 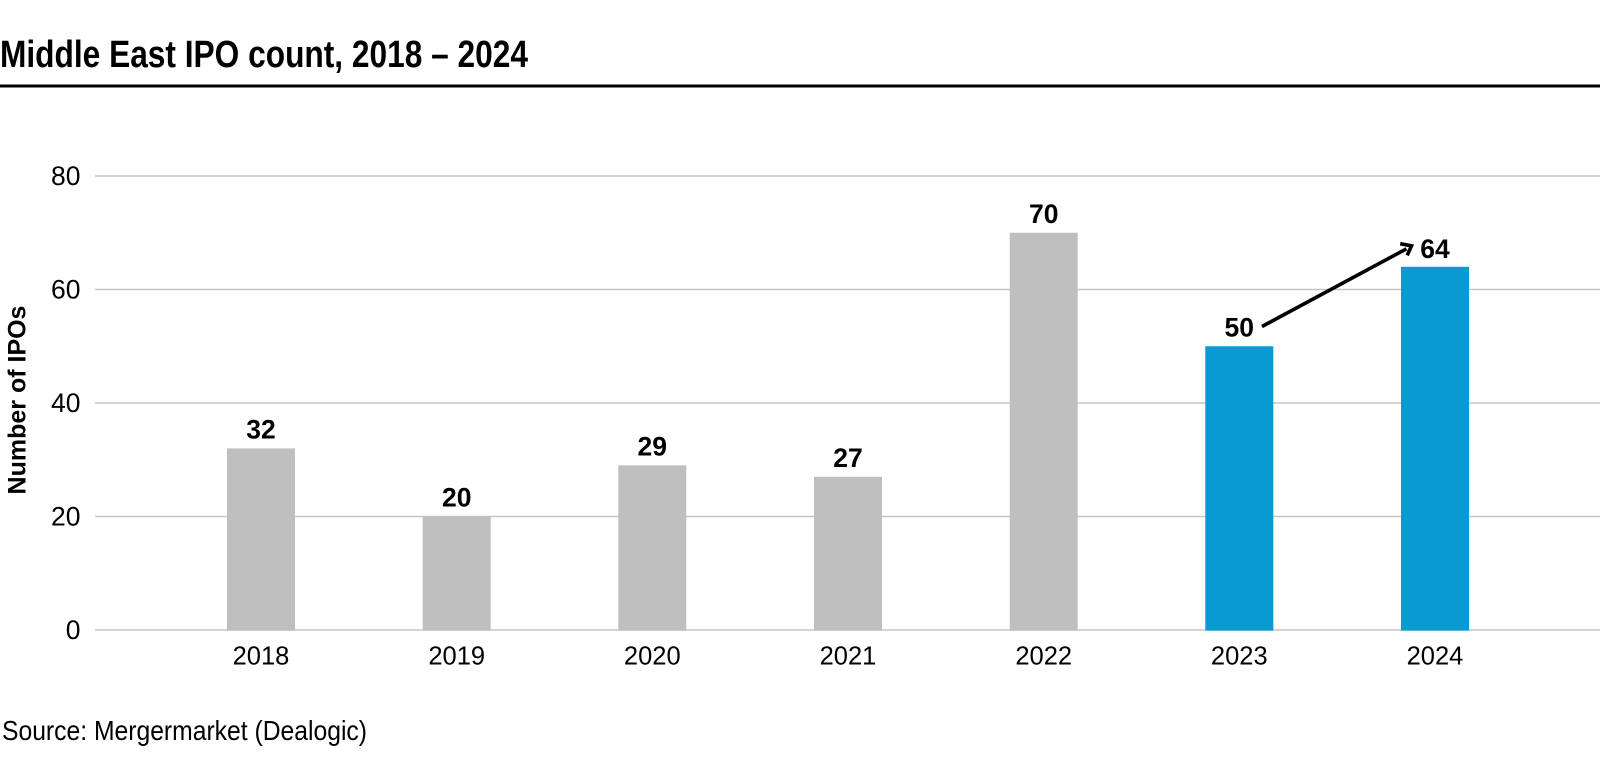 What do you see at coordinates (65, 403) in the screenshot?
I see `svg-text: 40` at bounding box center [65, 403].